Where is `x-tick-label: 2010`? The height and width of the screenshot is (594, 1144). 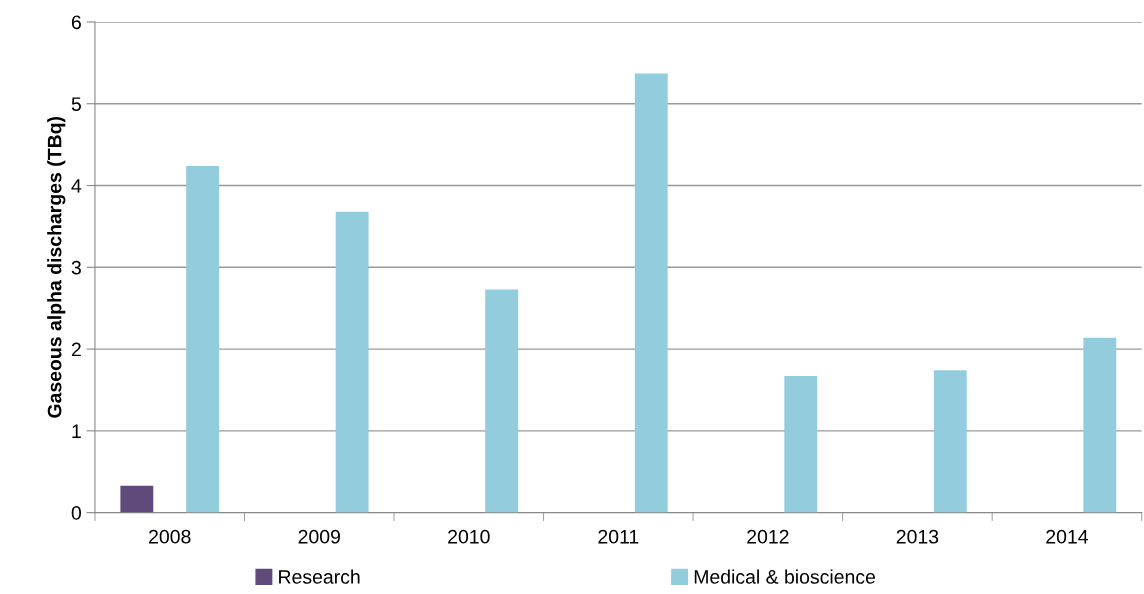 x-tick-label: 2010 is located at coordinates (469, 536).